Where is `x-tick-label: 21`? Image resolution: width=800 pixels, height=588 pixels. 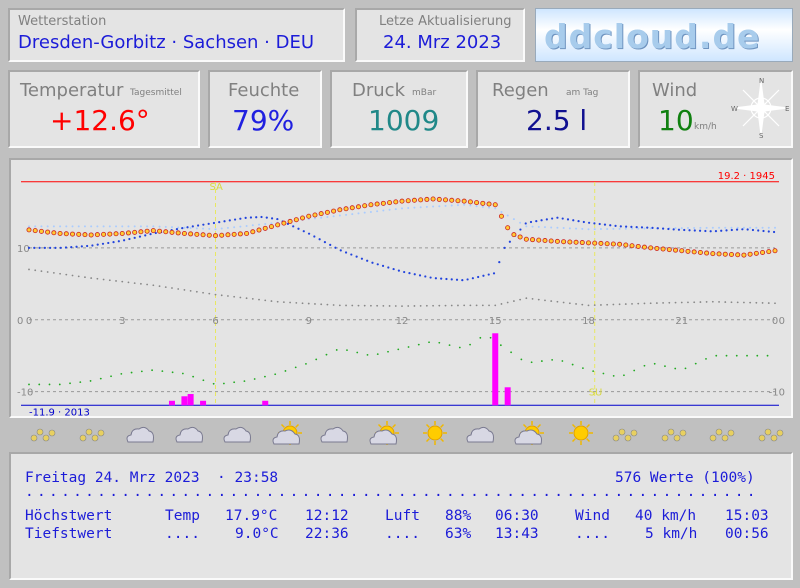 x-tick-label: 21 is located at coordinates (681, 321).